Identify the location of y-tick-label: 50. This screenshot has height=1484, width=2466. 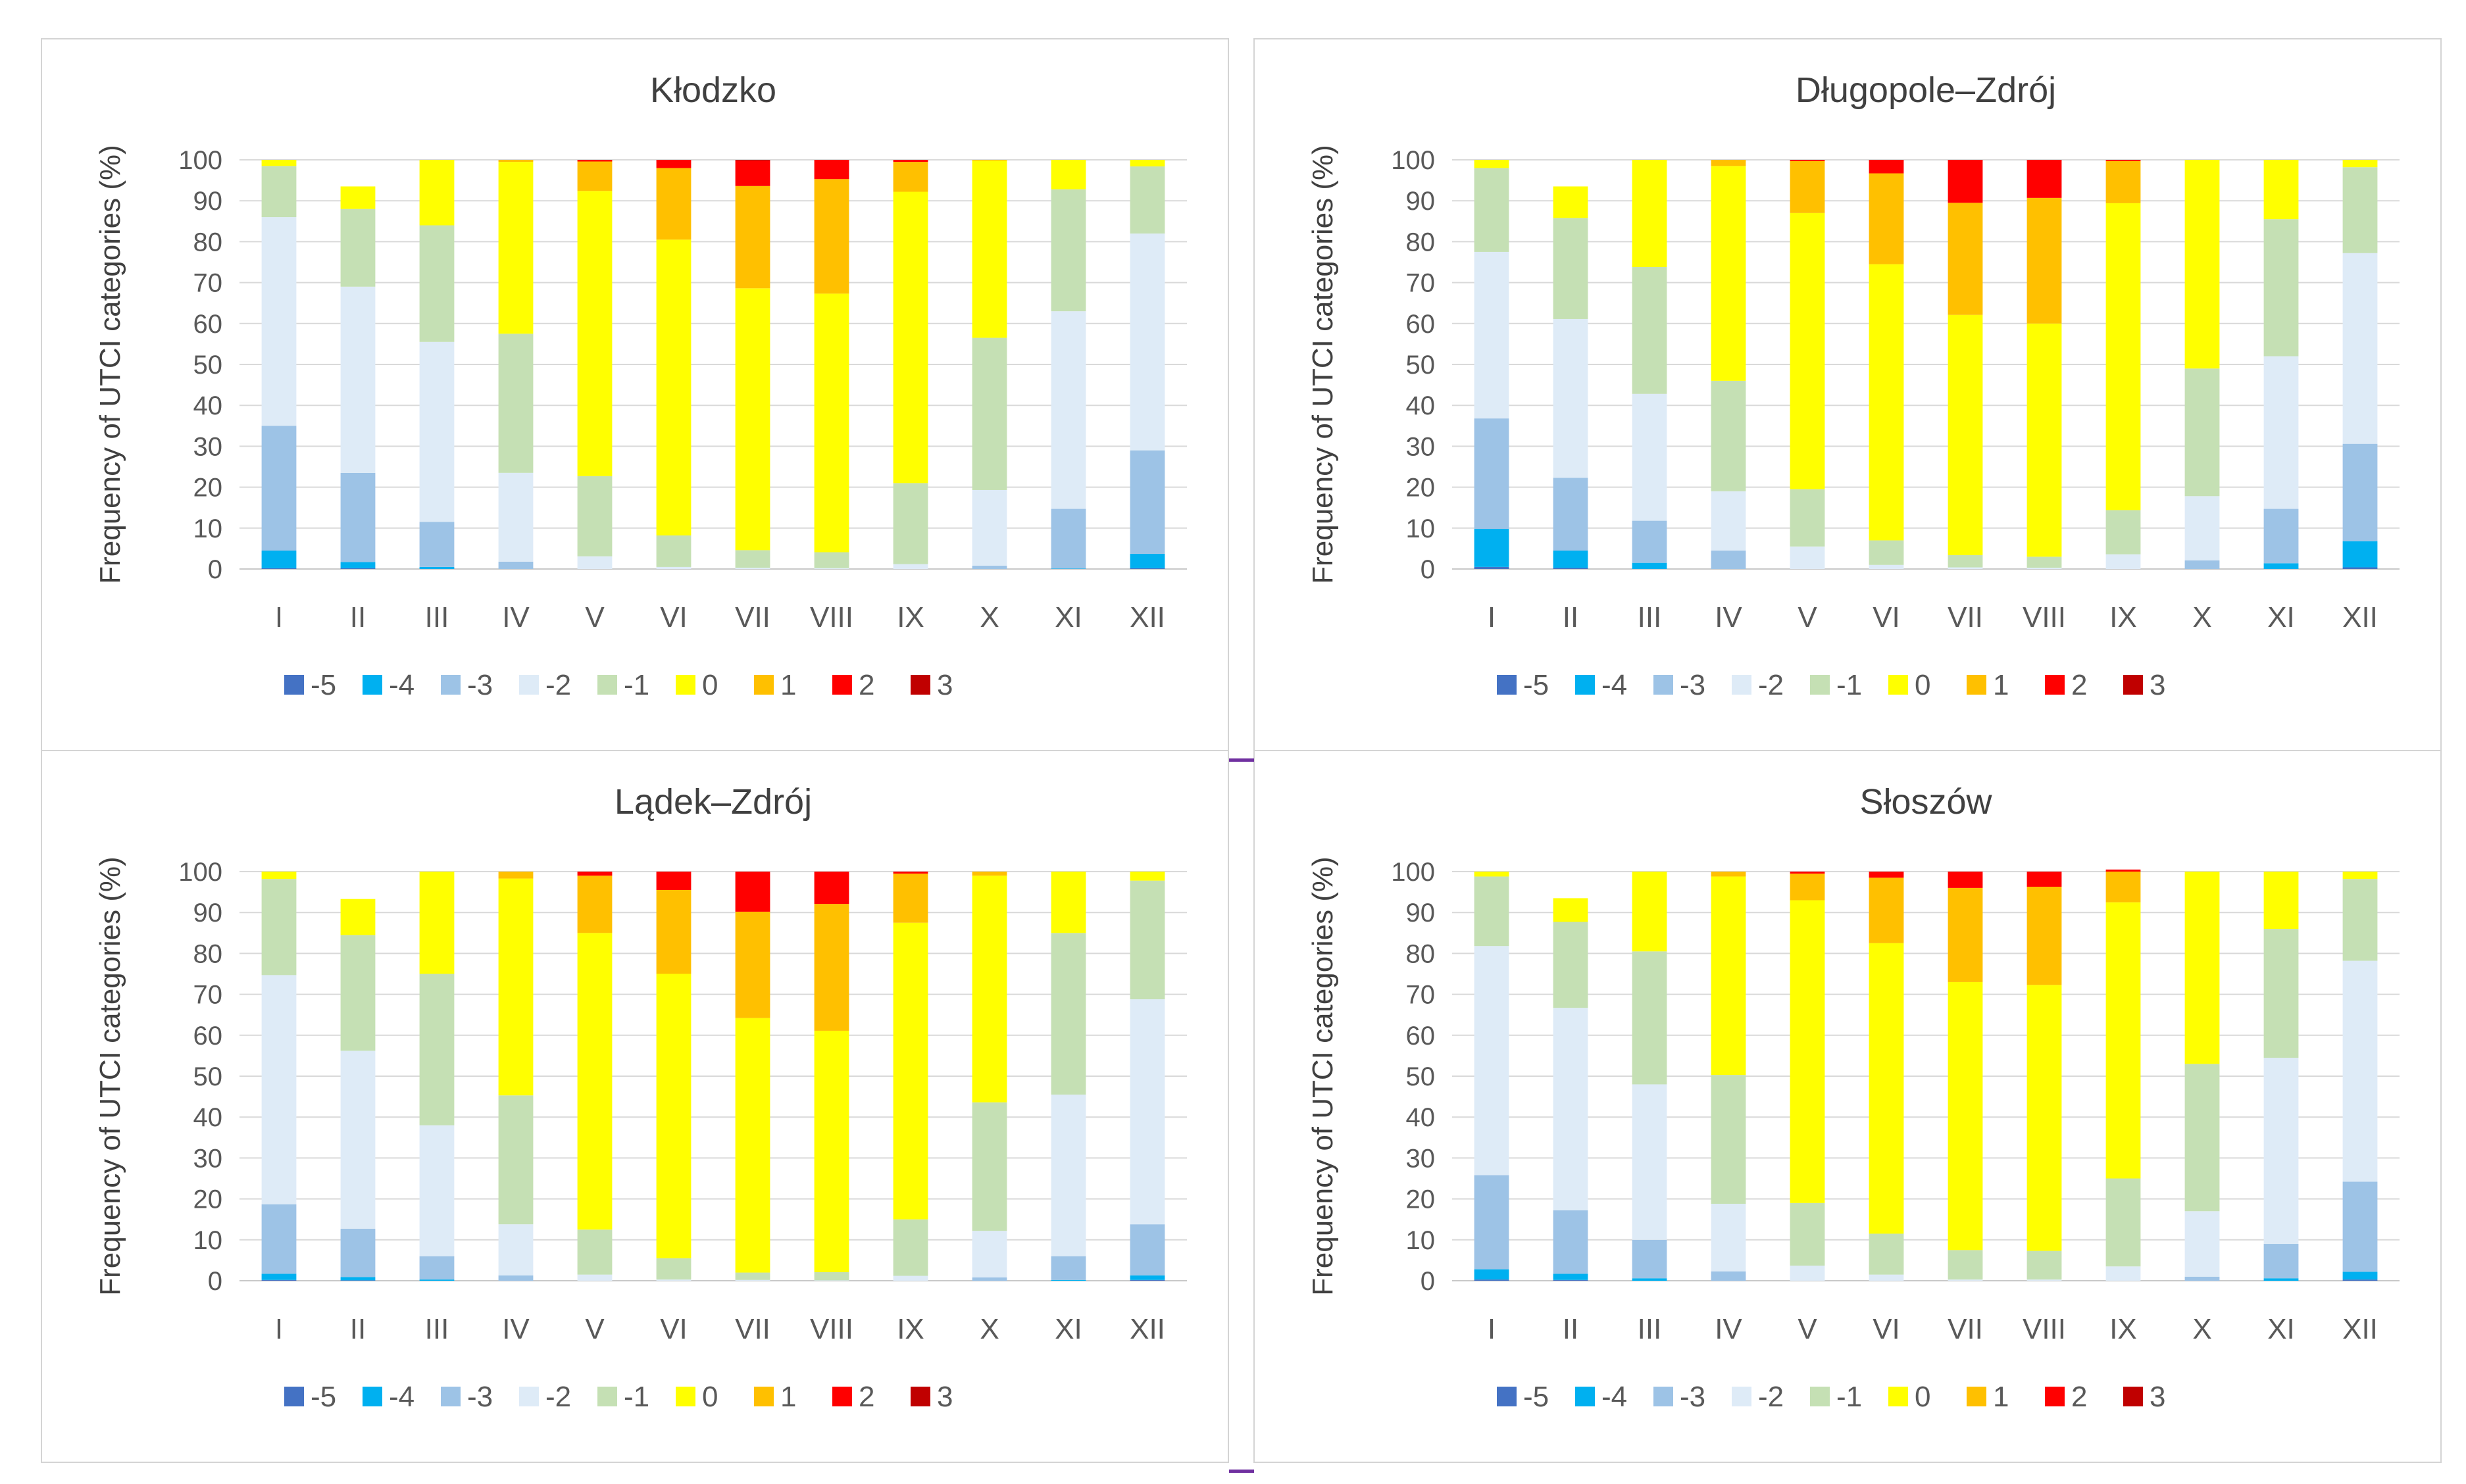
(208, 1076).